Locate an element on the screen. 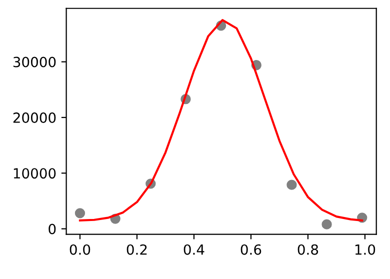 The height and width of the screenshot is (279, 390). y-tick-label: 0 is located at coordinates (52, 229).